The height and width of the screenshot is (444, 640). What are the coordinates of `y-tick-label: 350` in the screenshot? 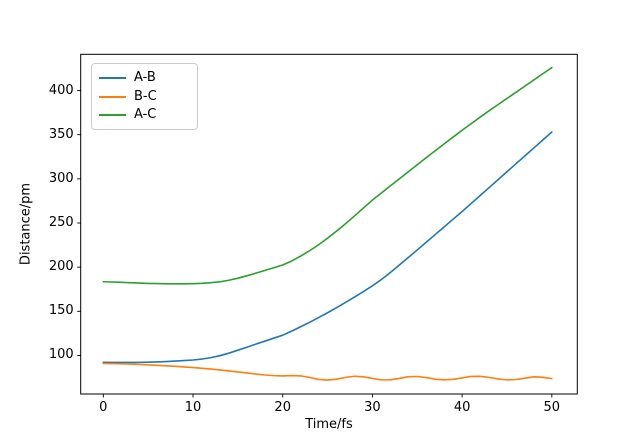 It's located at (61, 134).